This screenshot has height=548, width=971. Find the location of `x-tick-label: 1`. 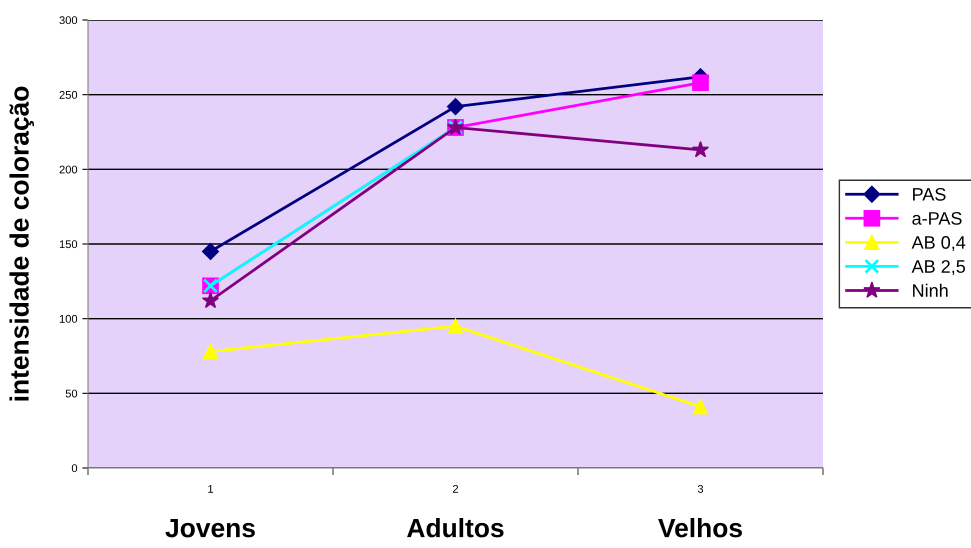

x-tick-label: 1 is located at coordinates (211, 489).